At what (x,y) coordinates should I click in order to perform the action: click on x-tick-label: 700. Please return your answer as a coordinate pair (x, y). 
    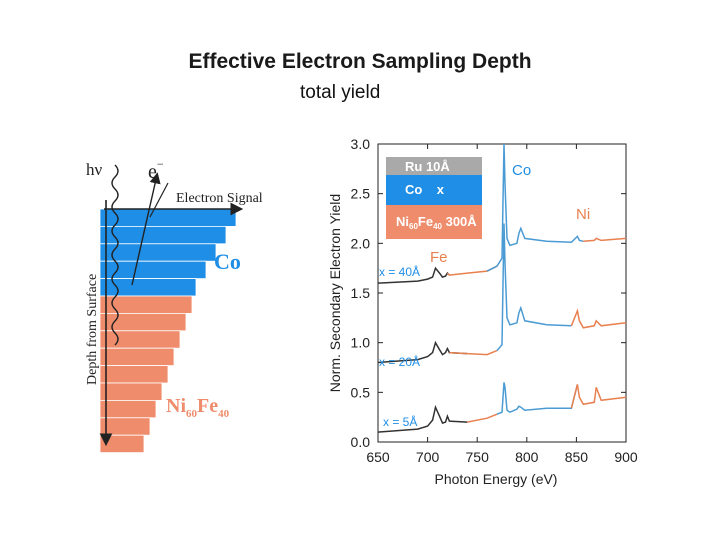
    Looking at the image, I should click on (428, 457).